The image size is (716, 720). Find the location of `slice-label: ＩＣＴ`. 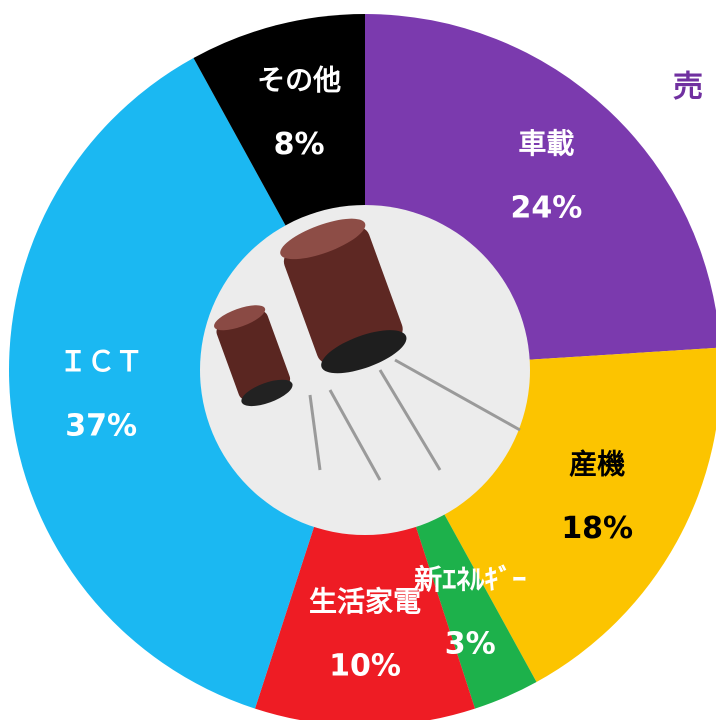

slice-label: ＩＣＴ is located at coordinates (101, 361).